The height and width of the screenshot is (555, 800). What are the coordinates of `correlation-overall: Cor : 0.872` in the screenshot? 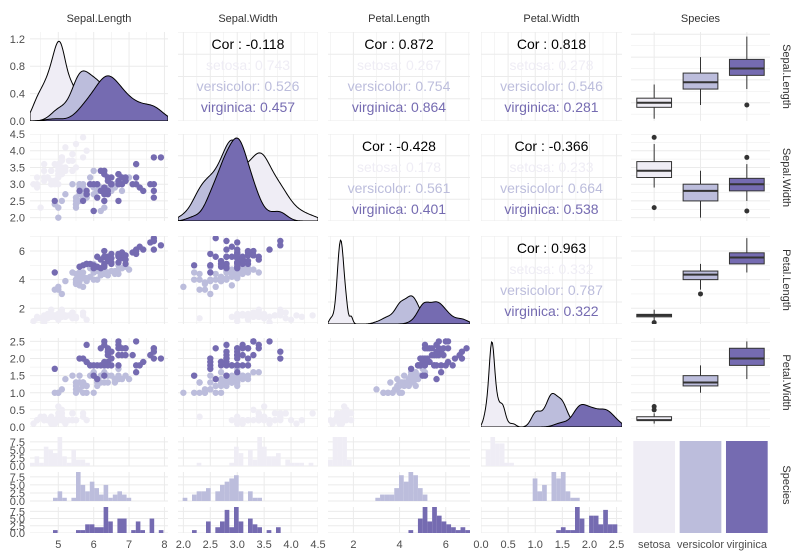 It's located at (398, 44).